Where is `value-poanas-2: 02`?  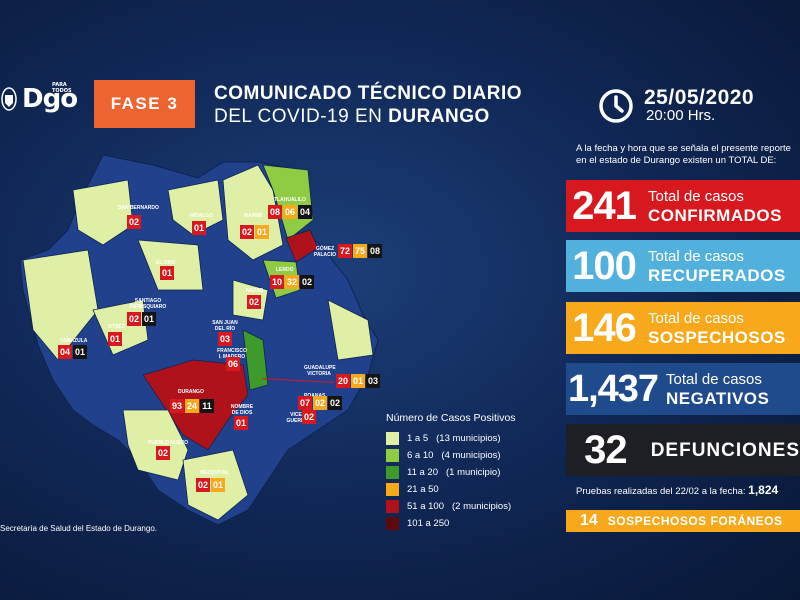
value-poanas-2: 02 is located at coordinates (320, 403).